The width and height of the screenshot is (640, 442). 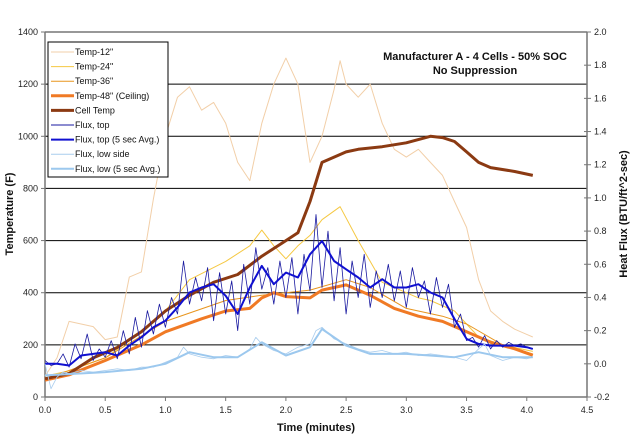 I want to click on legend-label: Flux, top (5 sec Avg.), so click(x=117, y=140).